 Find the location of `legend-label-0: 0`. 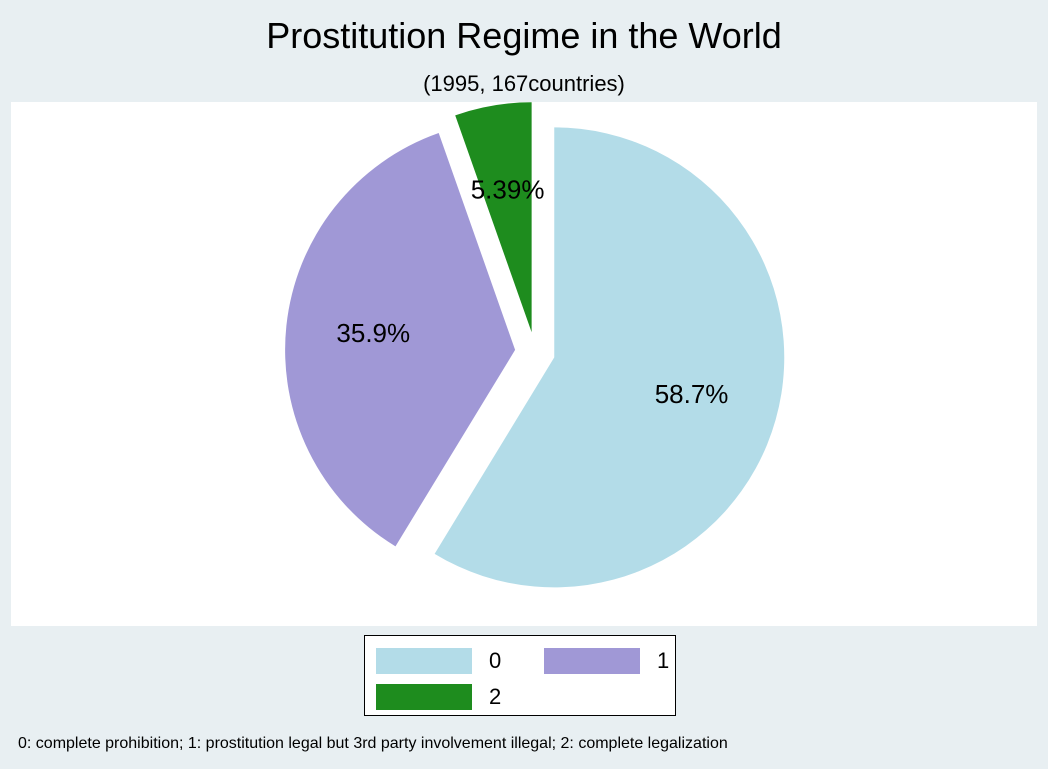

legend-label-0: 0 is located at coordinates (495, 660).